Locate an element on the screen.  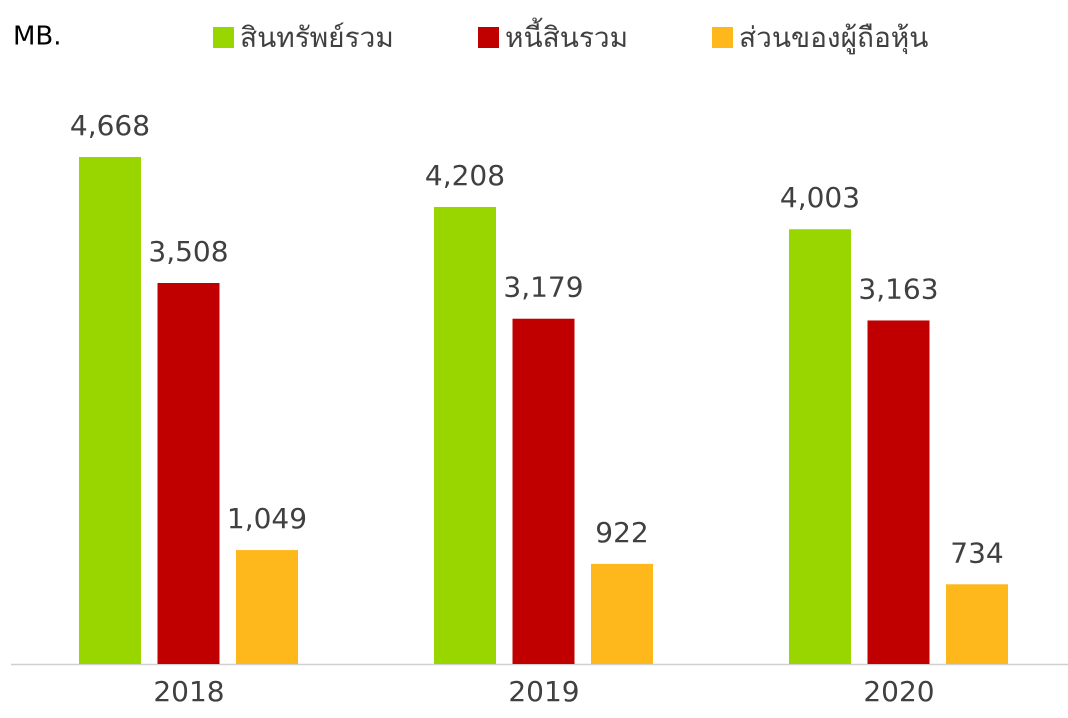
x-tick-label: 2020 is located at coordinates (898, 691).